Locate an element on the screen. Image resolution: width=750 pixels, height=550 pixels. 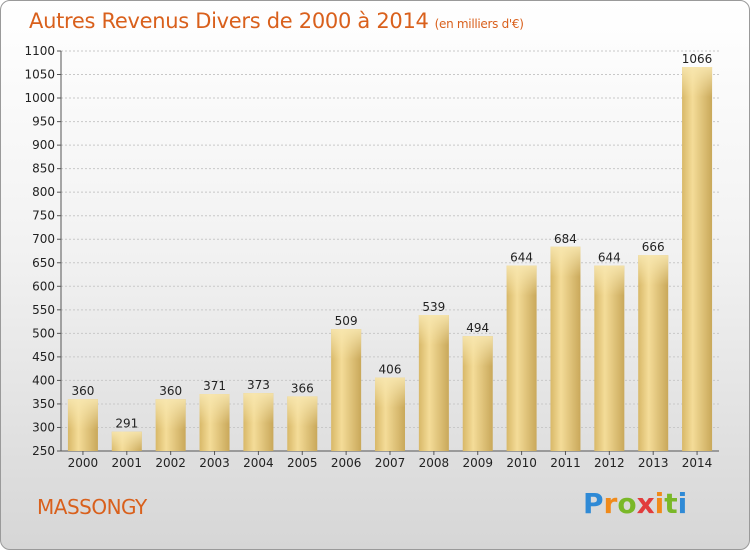
y-tick-label: 550 is located at coordinates (43, 310).